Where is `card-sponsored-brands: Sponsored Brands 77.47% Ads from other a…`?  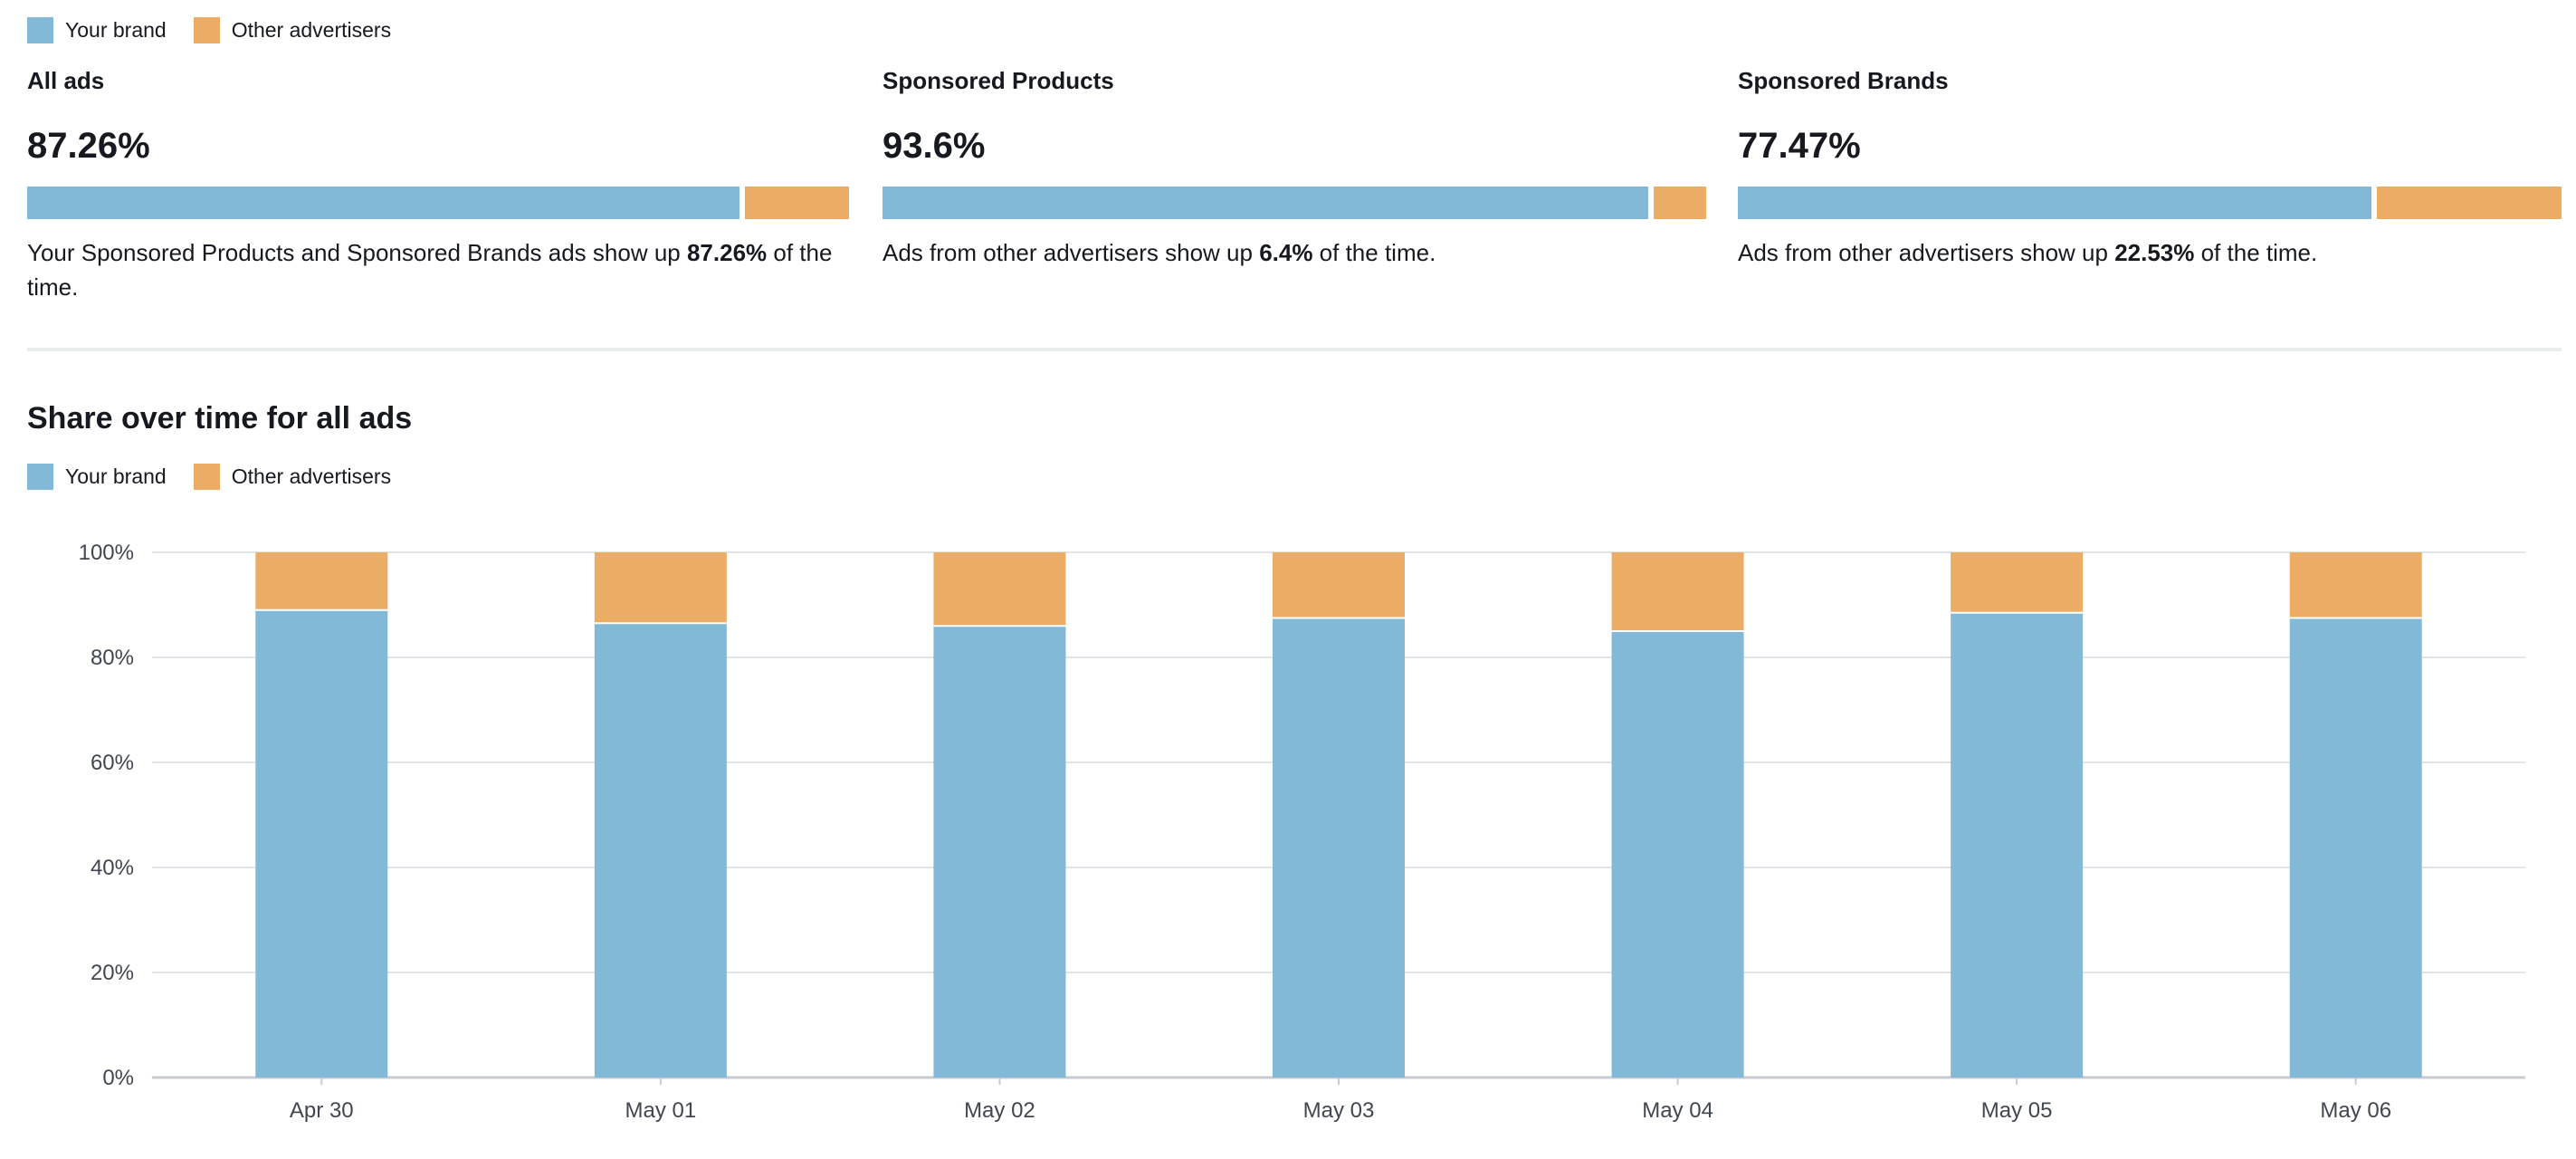
card-sponsored-brands: Sponsored Brands 77.47% Ads from other a… is located at coordinates (2150, 168).